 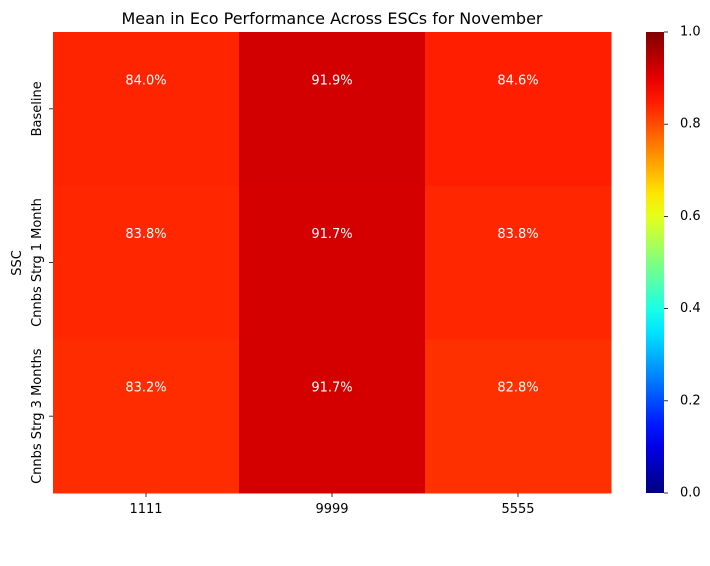 What do you see at coordinates (517, 80) in the screenshot?
I see `cell-value-label: 84.6%` at bounding box center [517, 80].